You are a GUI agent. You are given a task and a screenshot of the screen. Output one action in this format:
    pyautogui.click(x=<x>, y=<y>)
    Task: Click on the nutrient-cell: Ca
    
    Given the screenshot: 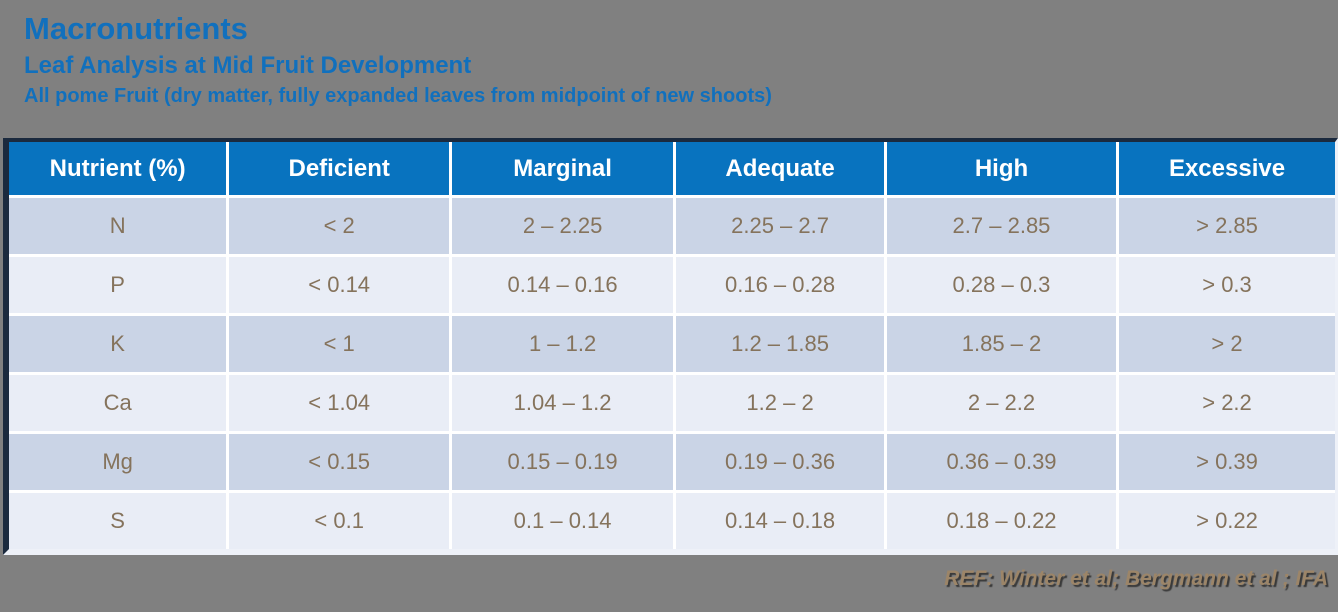 What is the action you would take?
    pyautogui.click(x=119, y=403)
    